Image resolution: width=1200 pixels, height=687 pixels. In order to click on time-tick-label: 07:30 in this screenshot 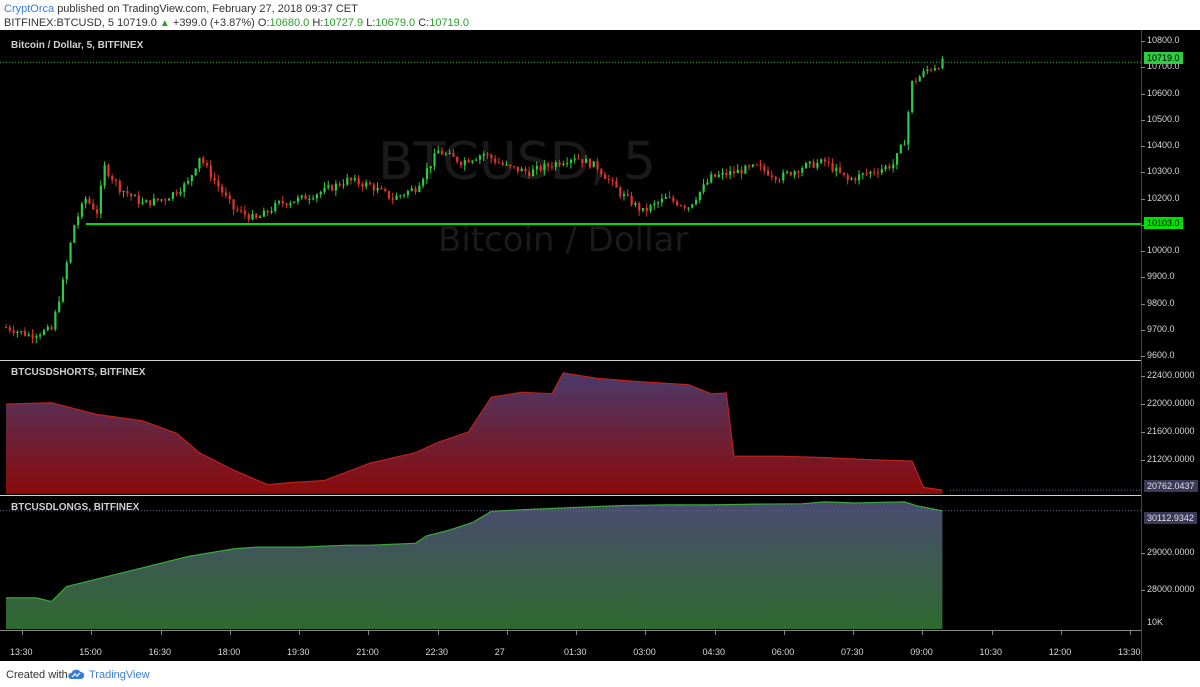, I will do `click(852, 652)`.